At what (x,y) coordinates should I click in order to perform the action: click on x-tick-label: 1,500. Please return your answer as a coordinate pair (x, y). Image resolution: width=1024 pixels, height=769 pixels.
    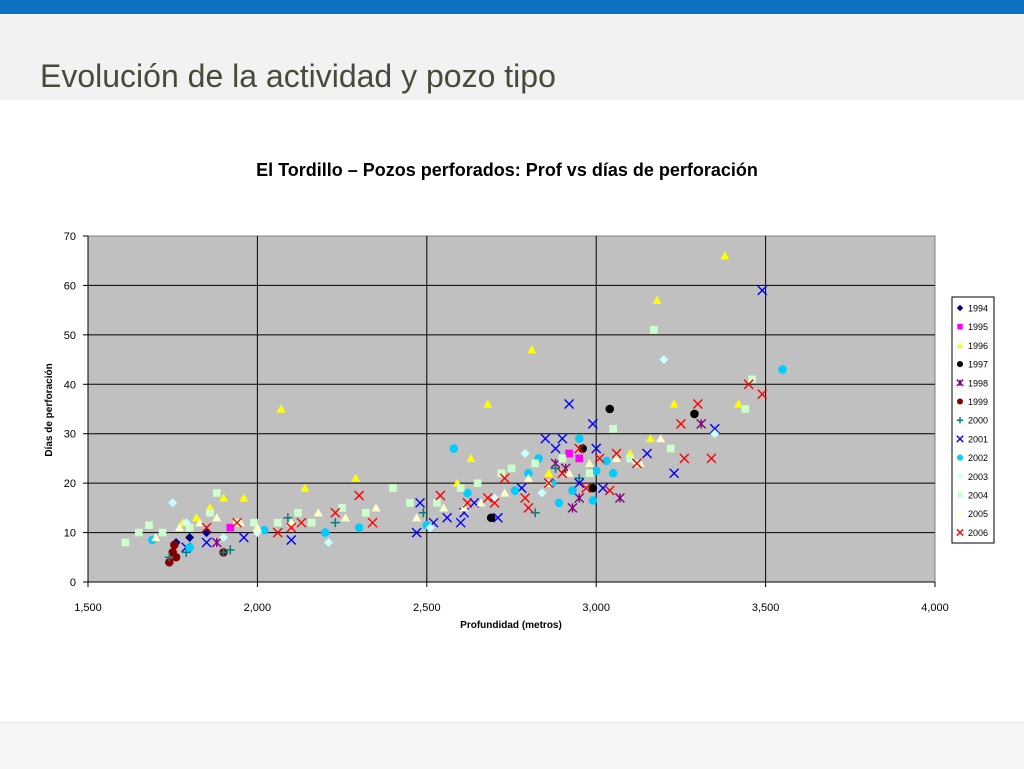
    Looking at the image, I should click on (88, 608).